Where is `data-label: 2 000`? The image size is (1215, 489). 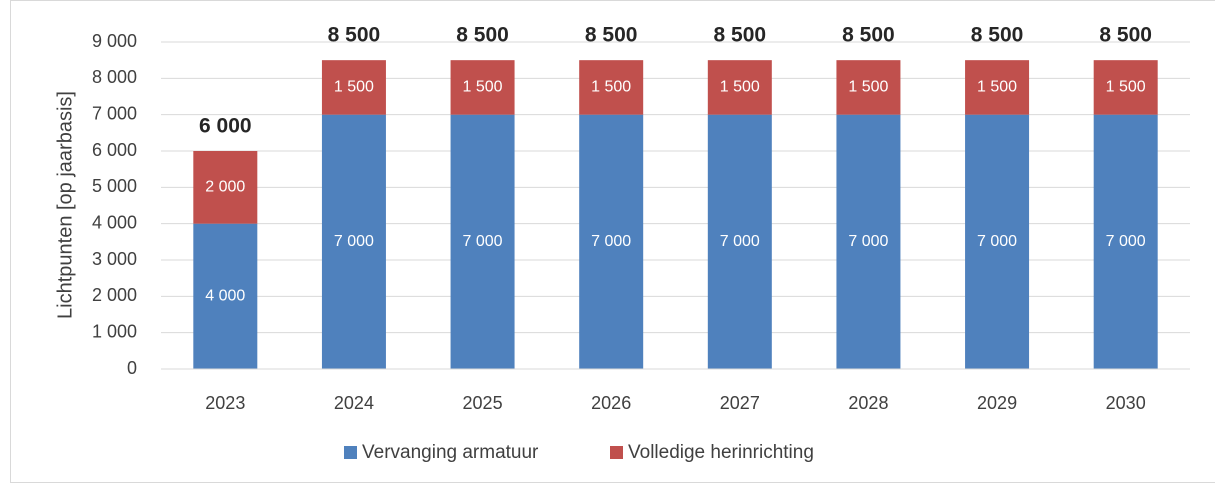 data-label: 2 000 is located at coordinates (225, 187).